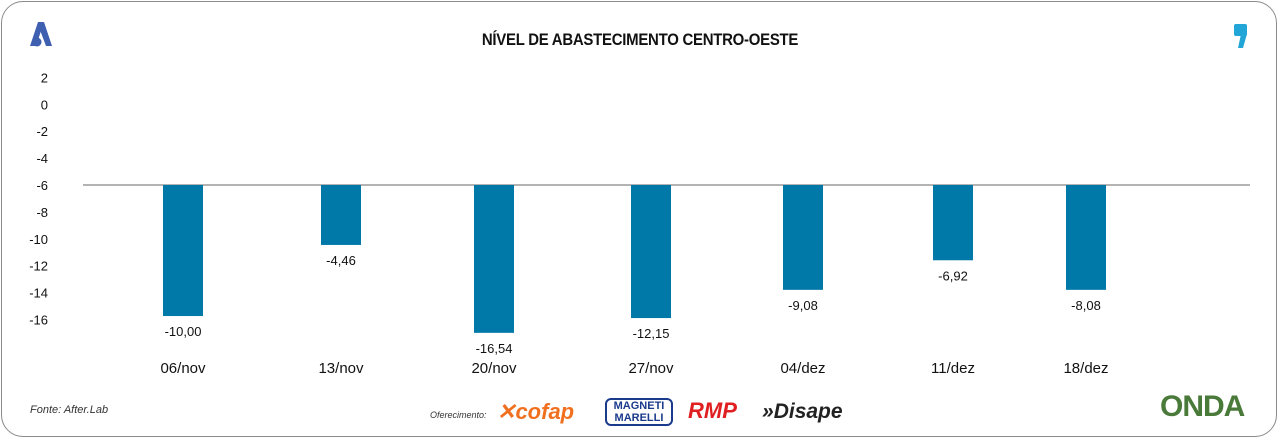 Image resolution: width=1280 pixels, height=440 pixels. Describe the element at coordinates (1085, 368) in the screenshot. I see `x-tick-label: 18/dez` at that location.